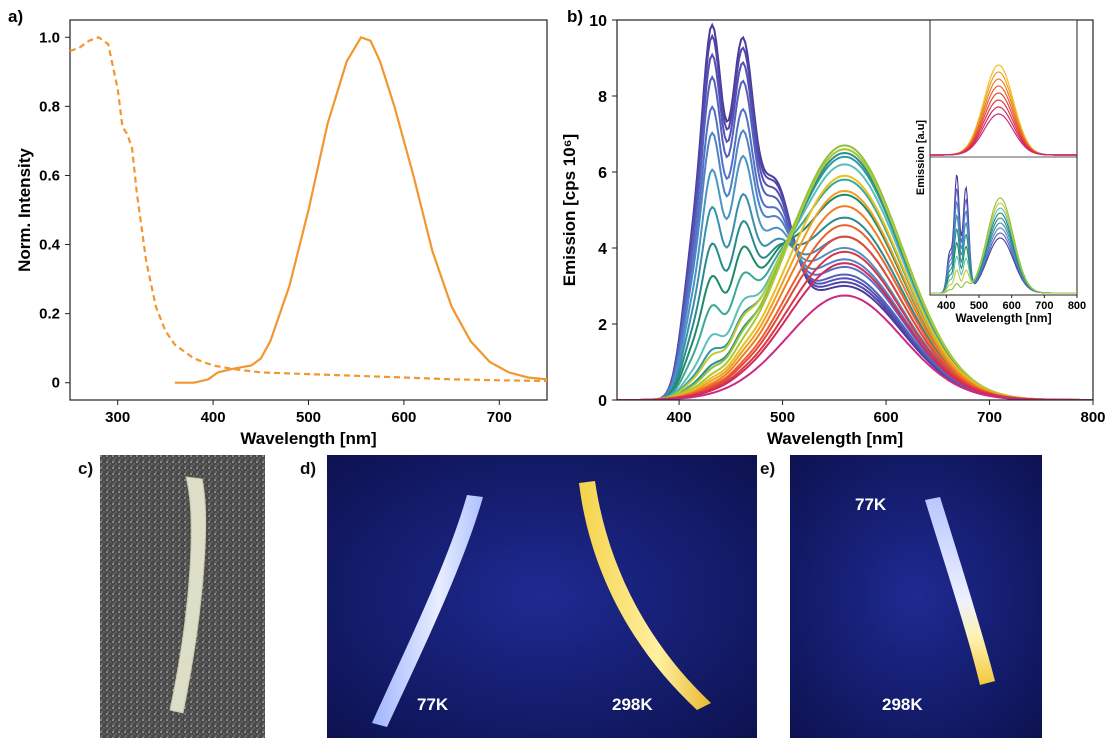 Image resolution: width=1110 pixels, height=740 pixels. Describe the element at coordinates (24, 210) in the screenshot. I see `y-axis-label: Norm. Intensity` at that location.